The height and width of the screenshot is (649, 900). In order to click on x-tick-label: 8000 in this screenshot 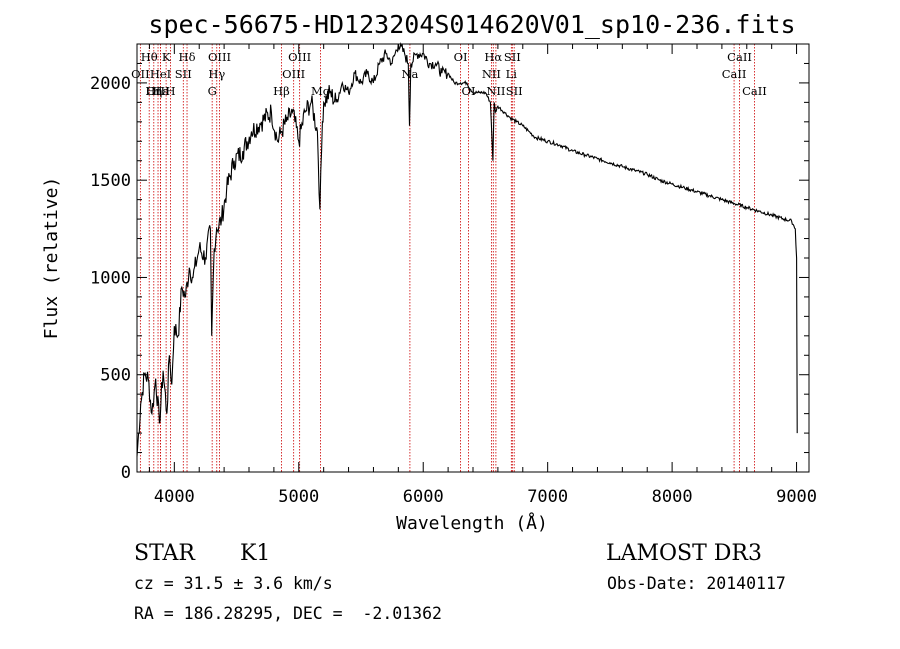, I will do `click(672, 497)`.